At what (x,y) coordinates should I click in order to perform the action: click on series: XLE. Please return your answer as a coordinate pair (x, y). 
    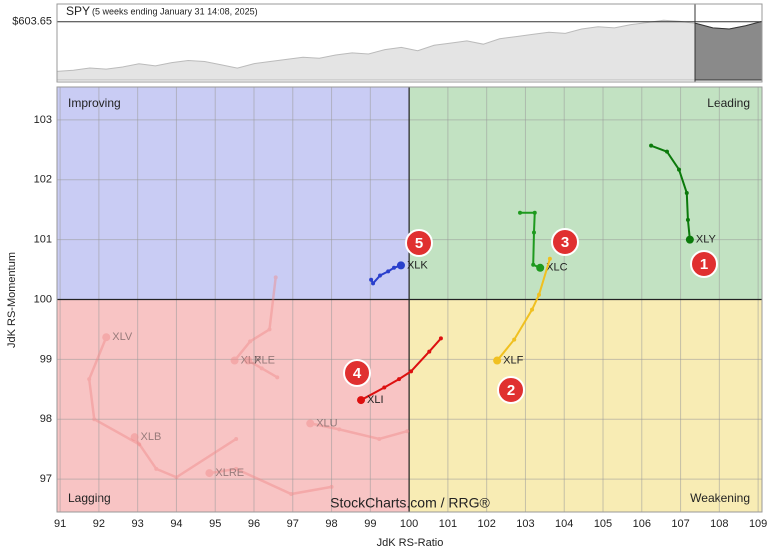
    Looking at the image, I should click on (262, 367).